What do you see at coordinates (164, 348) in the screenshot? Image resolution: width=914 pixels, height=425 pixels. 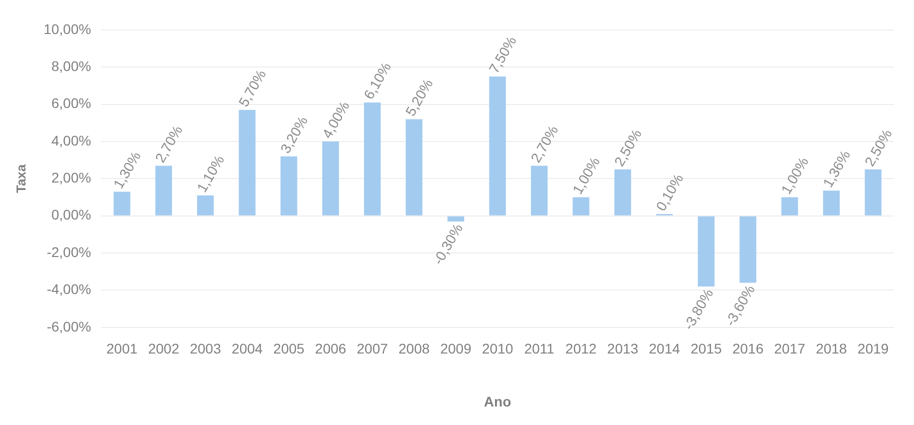 I see `x-tick-label: 2002` at bounding box center [164, 348].